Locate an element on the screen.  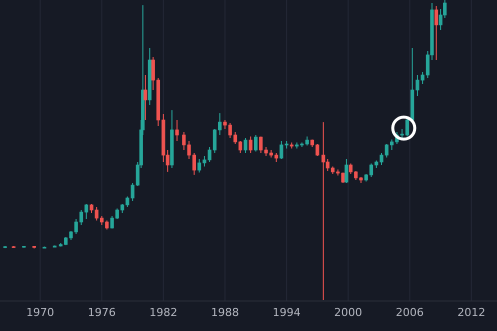
x-tick-label: 1976 is located at coordinates (102, 312).